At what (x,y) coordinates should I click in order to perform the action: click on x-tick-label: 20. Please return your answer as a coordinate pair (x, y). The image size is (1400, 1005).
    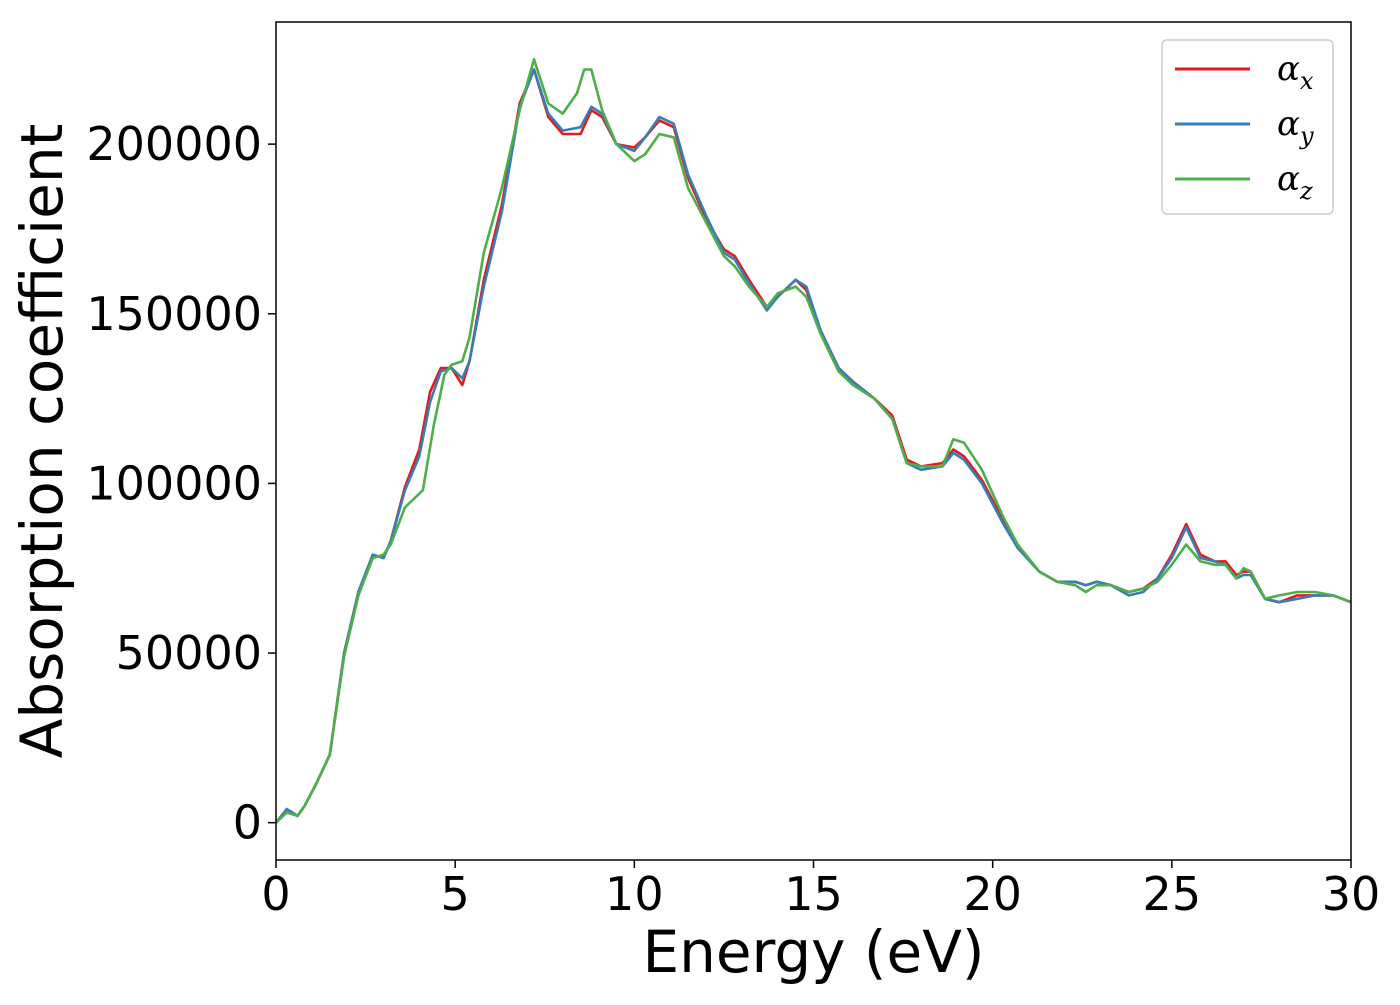
    Looking at the image, I should click on (992, 894).